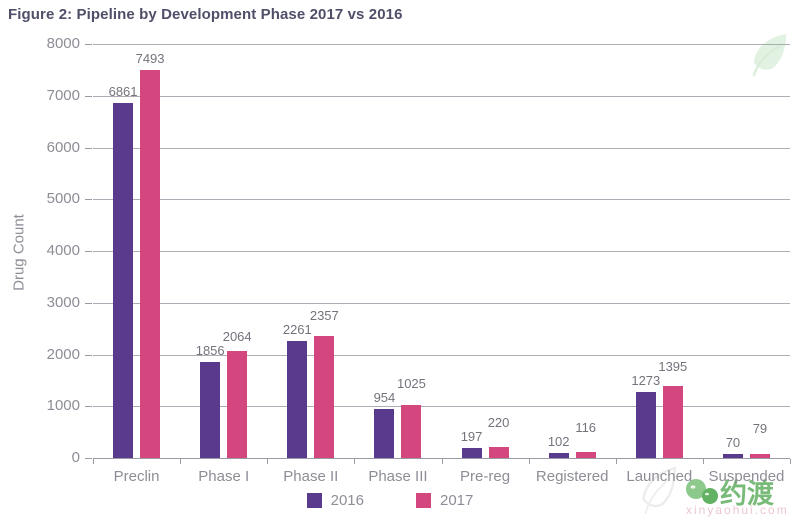 The height and width of the screenshot is (523, 800). What do you see at coordinates (63, 302) in the screenshot?
I see `y-tick-label-3000: 3000` at bounding box center [63, 302].